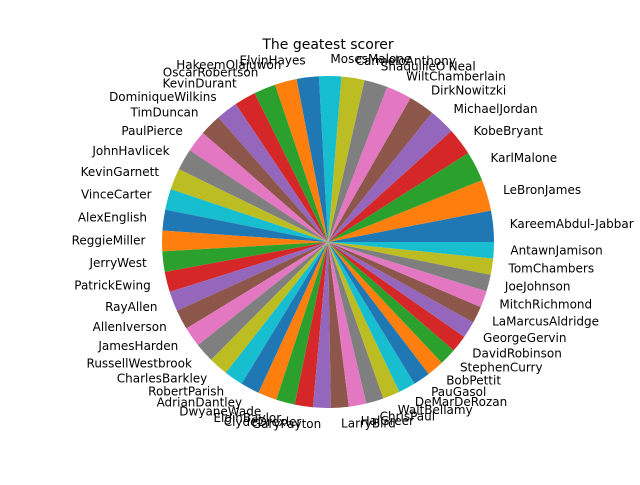 Image resolution: width=640 pixels, height=485 pixels. What do you see at coordinates (245, 225) in the screenshot?
I see `pie-slice-alexenglish` at bounding box center [245, 225].